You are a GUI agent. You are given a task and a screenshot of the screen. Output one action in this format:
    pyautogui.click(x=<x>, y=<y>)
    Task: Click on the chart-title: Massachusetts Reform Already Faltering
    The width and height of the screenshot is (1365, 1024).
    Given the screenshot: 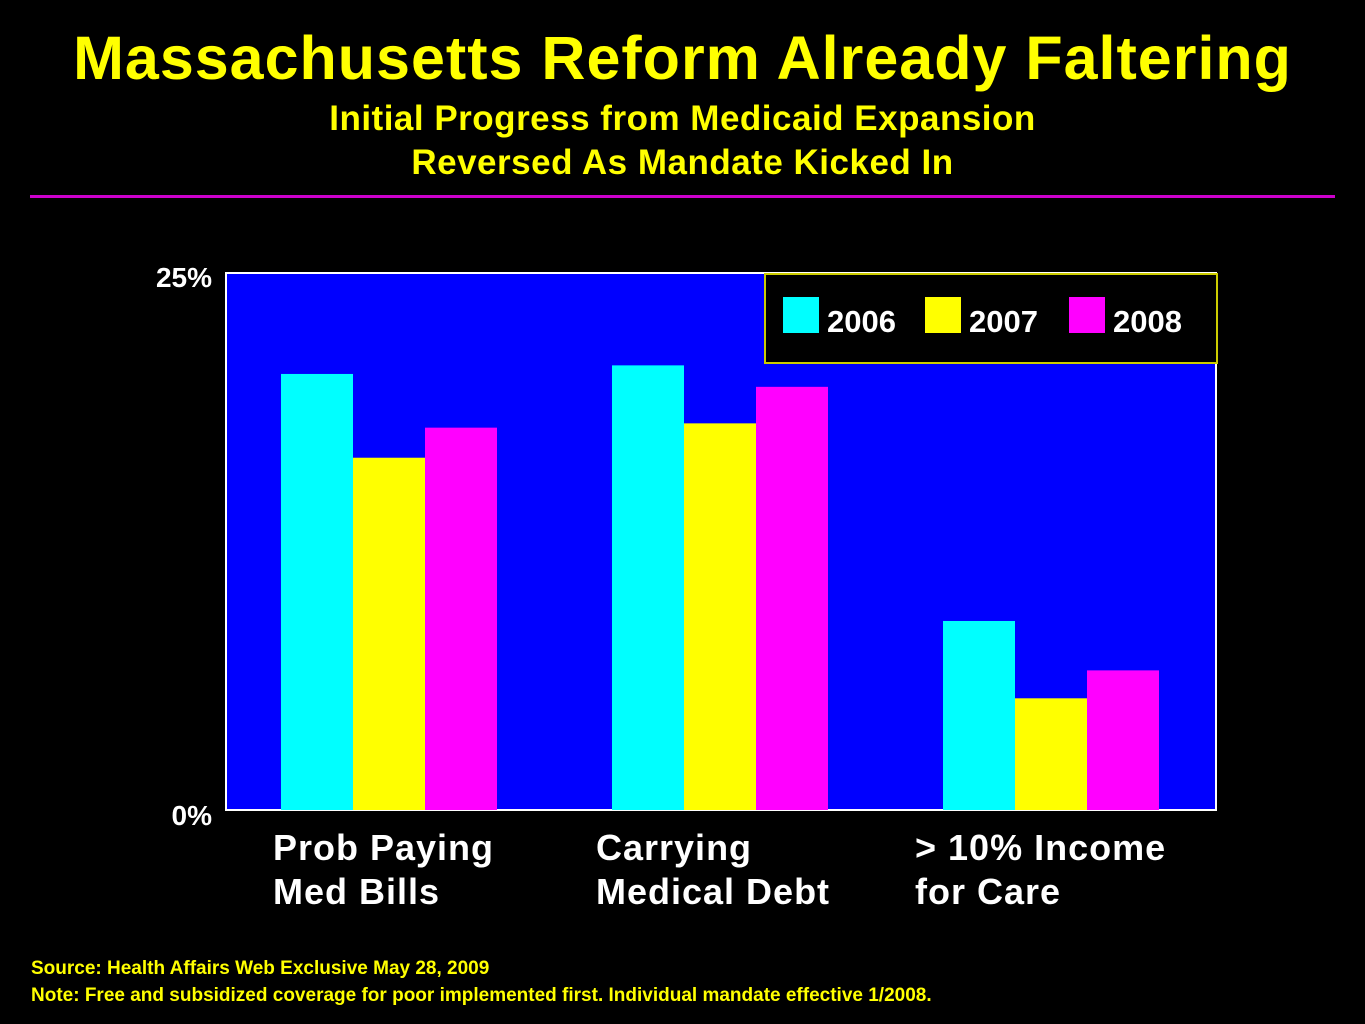 What is the action you would take?
    pyautogui.click(x=682, y=58)
    